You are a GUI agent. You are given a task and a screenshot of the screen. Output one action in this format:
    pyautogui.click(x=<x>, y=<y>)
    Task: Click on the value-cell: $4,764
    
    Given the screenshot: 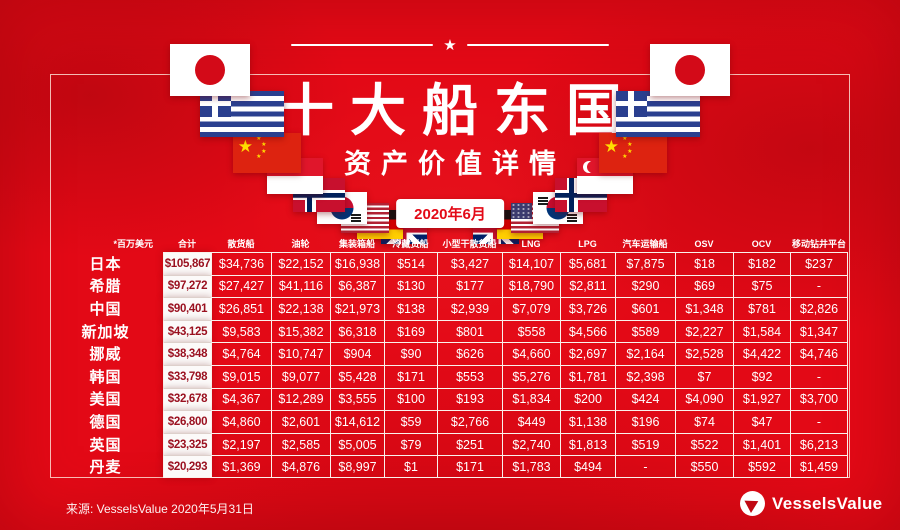 What is the action you would take?
    pyautogui.click(x=241, y=353)
    